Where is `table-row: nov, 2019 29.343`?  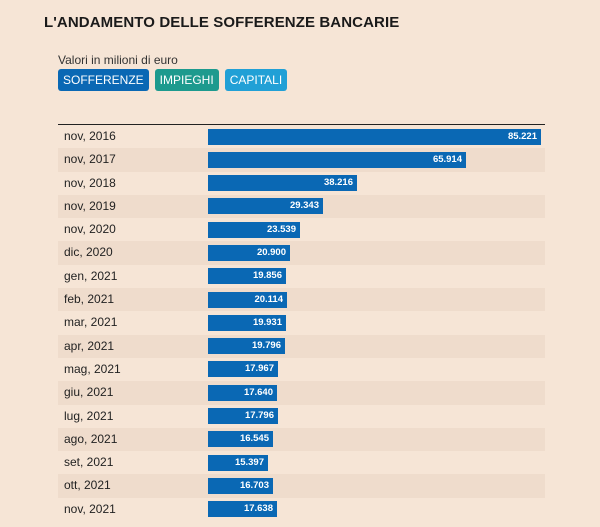 table-row: nov, 2019 29.343 is located at coordinates (301, 206).